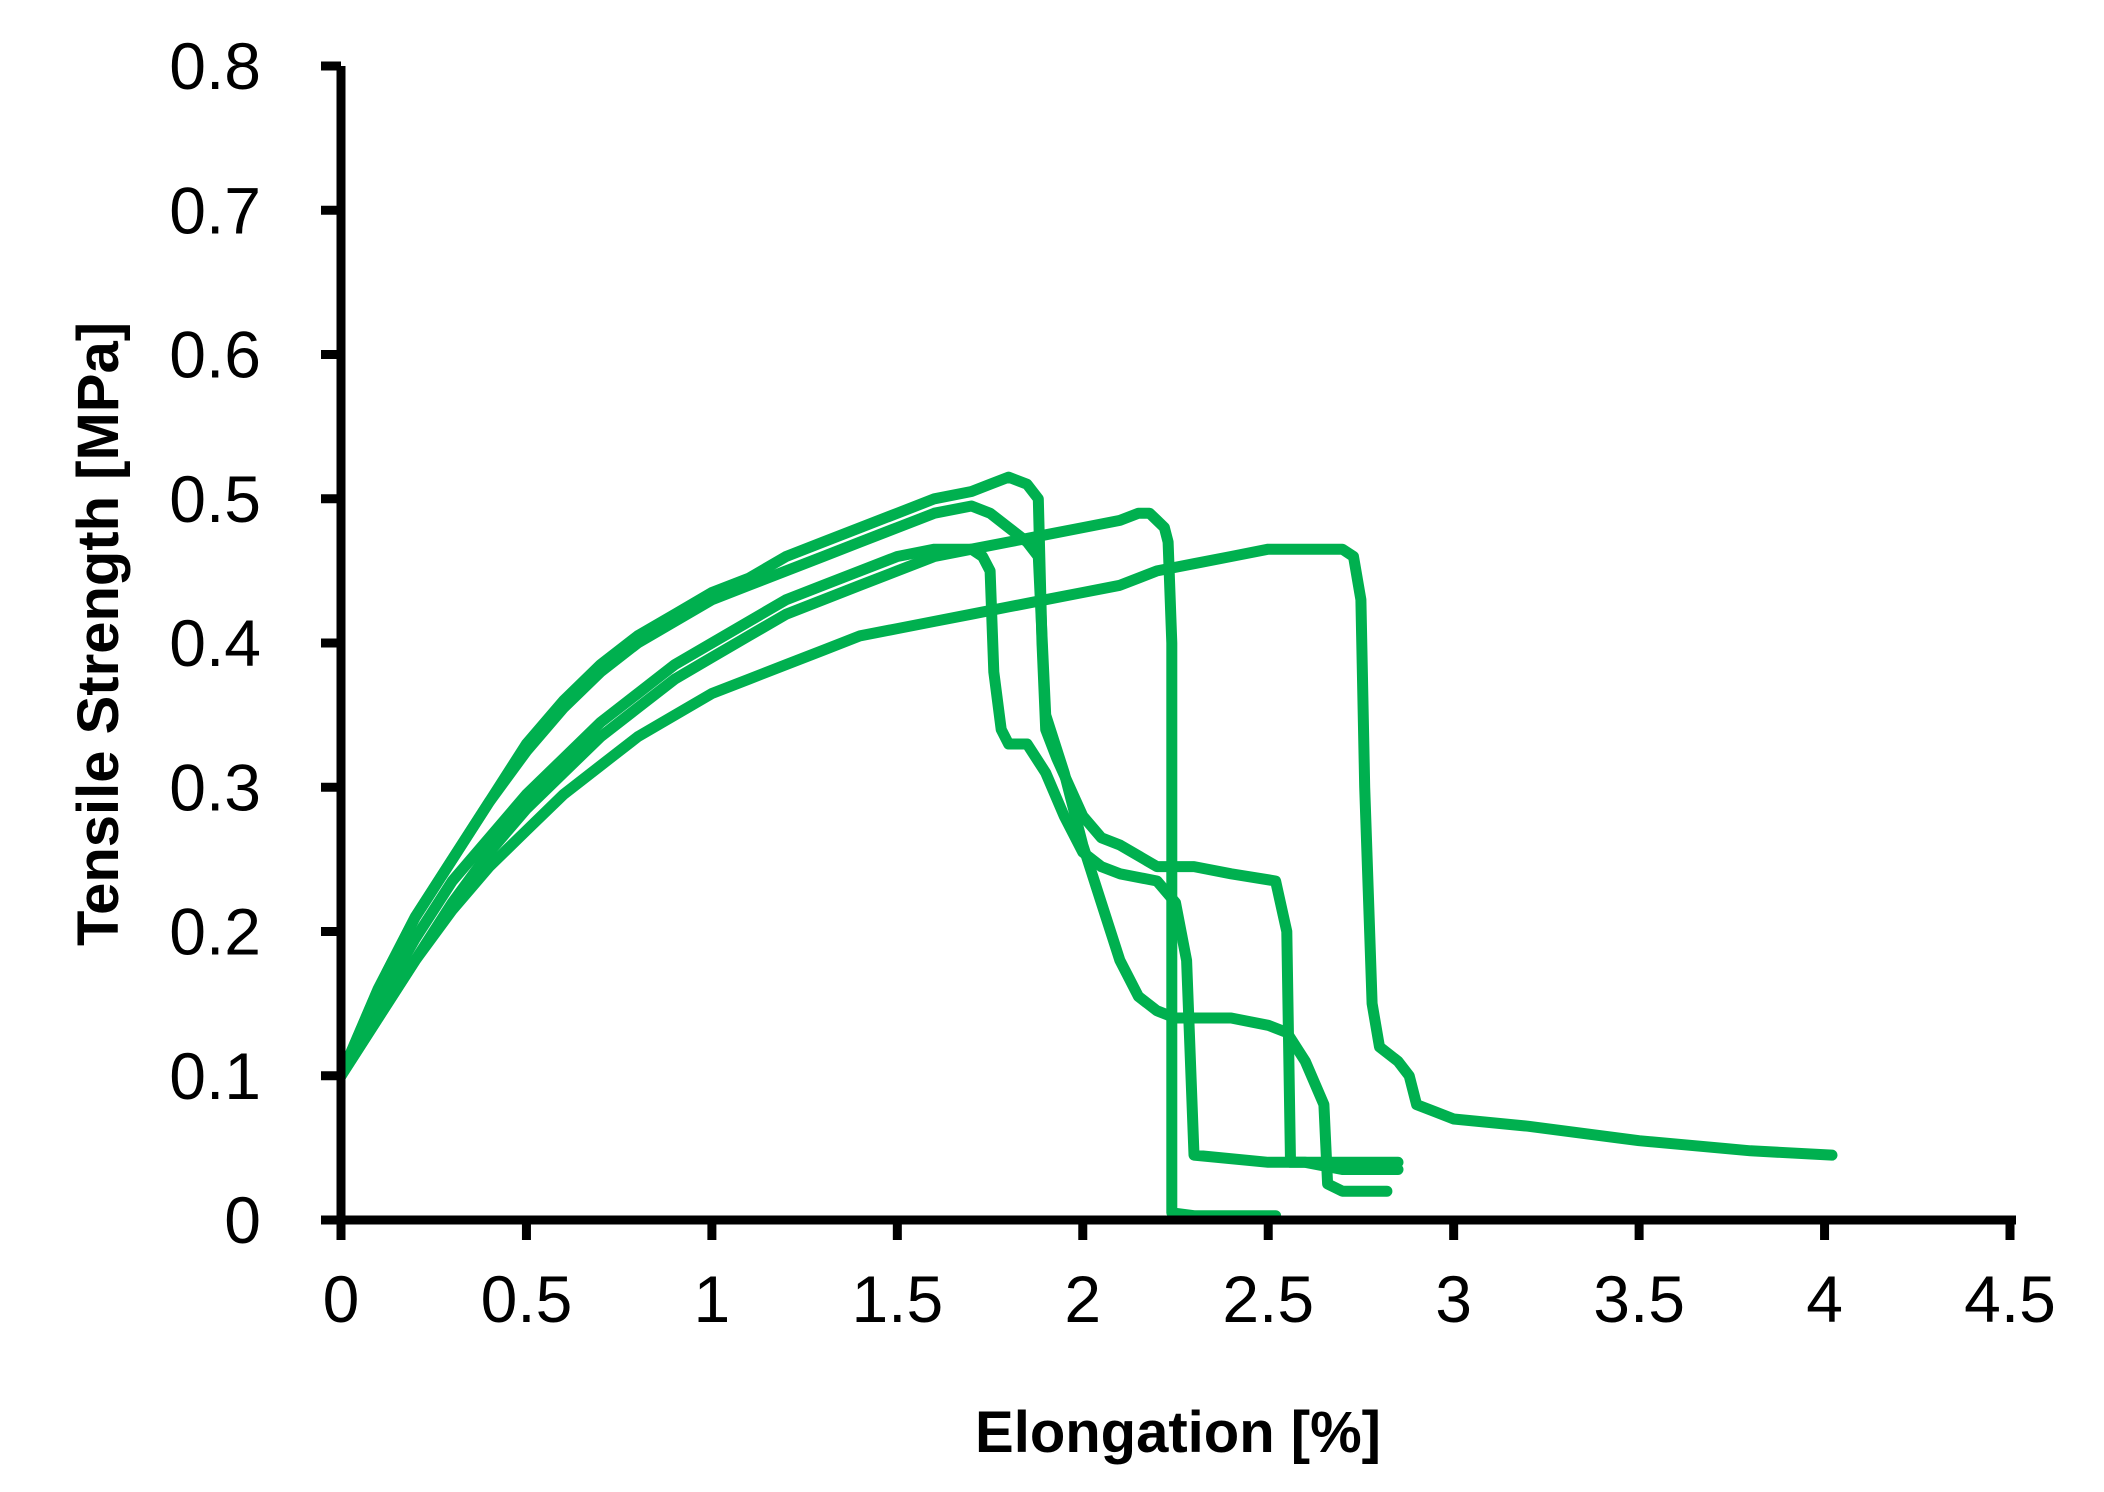  What do you see at coordinates (215, 355) in the screenshot?
I see `y-tick-label: 0.6` at bounding box center [215, 355].